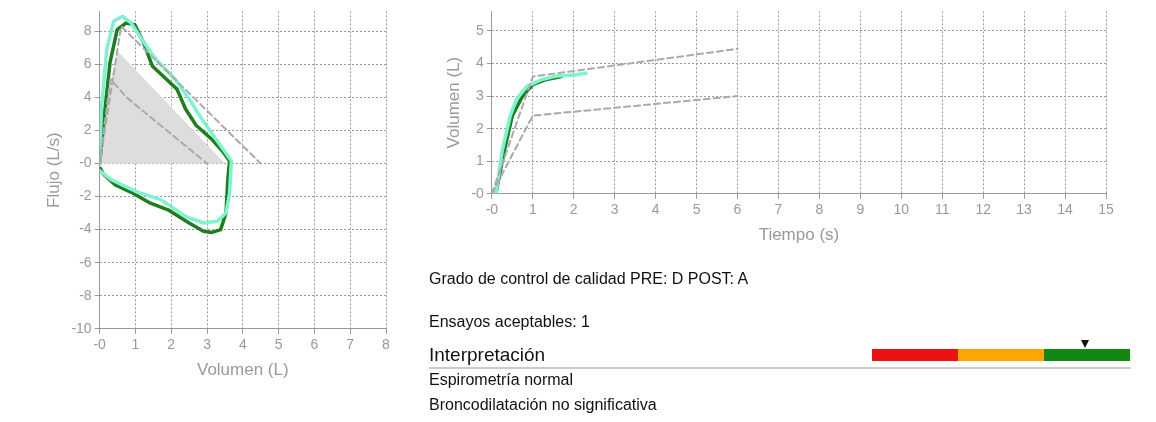  Describe the element at coordinates (589, 279) in the screenshot. I see `text: Grado de control de calidad PRE: D POST: A` at that location.